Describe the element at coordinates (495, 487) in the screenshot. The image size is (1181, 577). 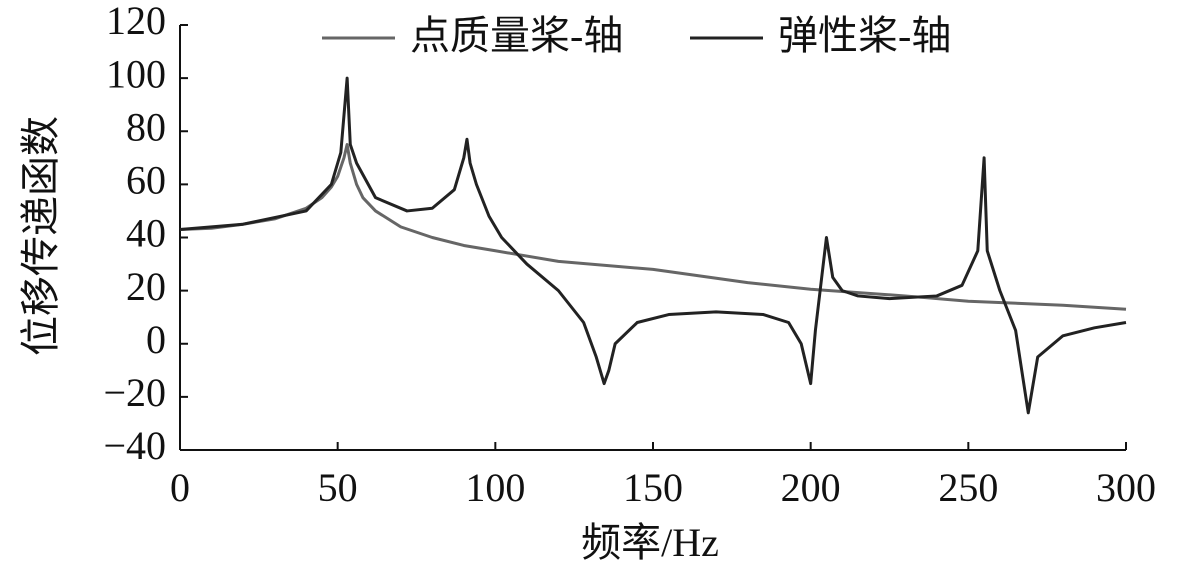
I see `x-tick-label: 100` at that location.